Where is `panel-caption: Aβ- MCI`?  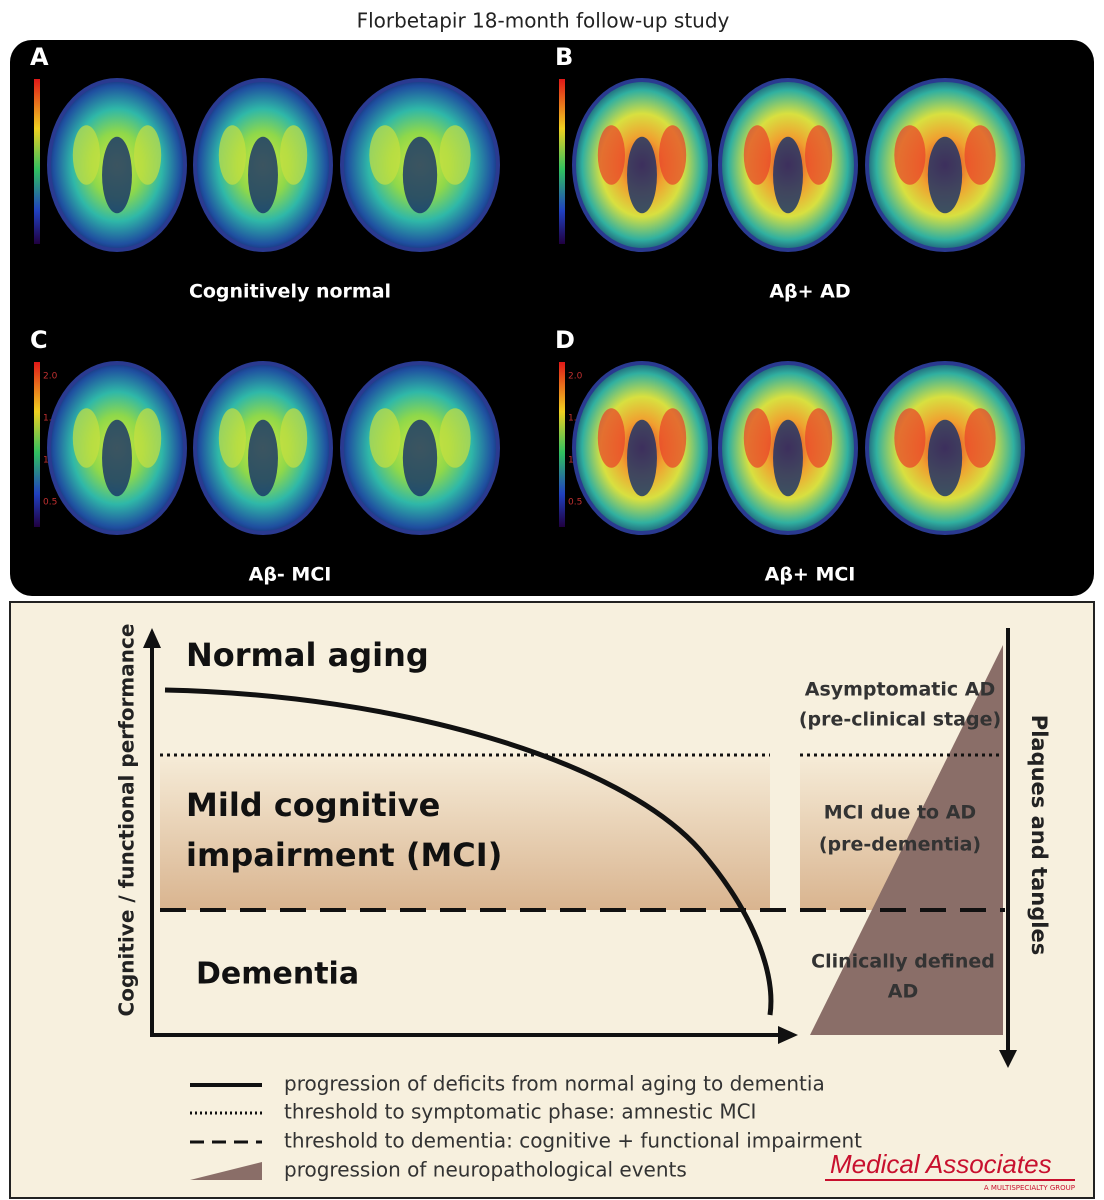
panel-caption: Aβ- MCI is located at coordinates (290, 575).